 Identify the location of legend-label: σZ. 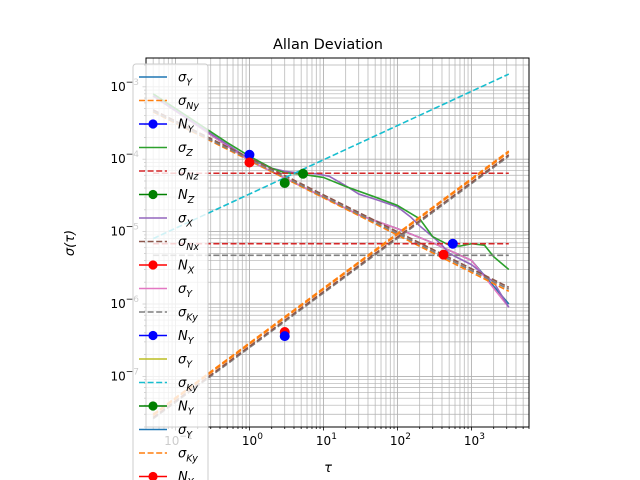
(185, 150).